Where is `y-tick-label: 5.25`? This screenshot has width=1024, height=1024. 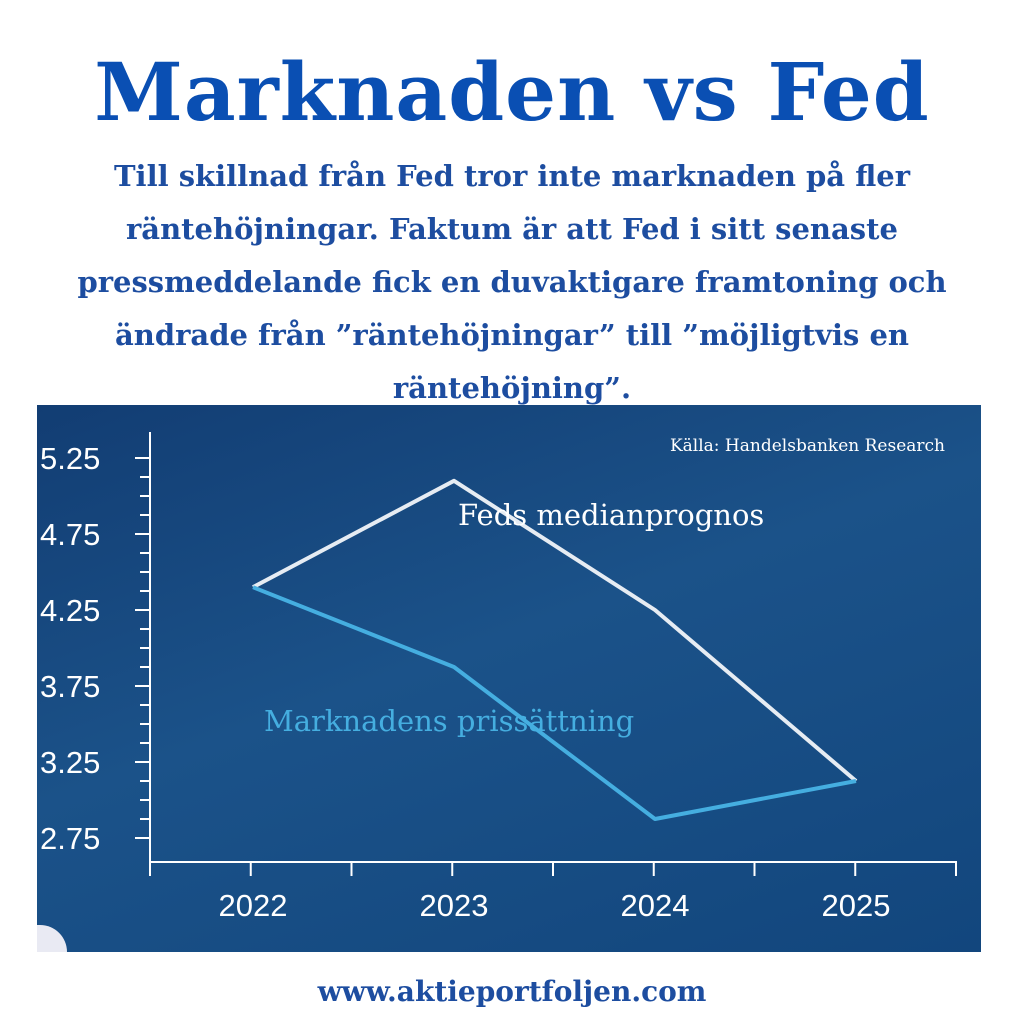 y-tick-label: 5.25 is located at coordinates (70, 458).